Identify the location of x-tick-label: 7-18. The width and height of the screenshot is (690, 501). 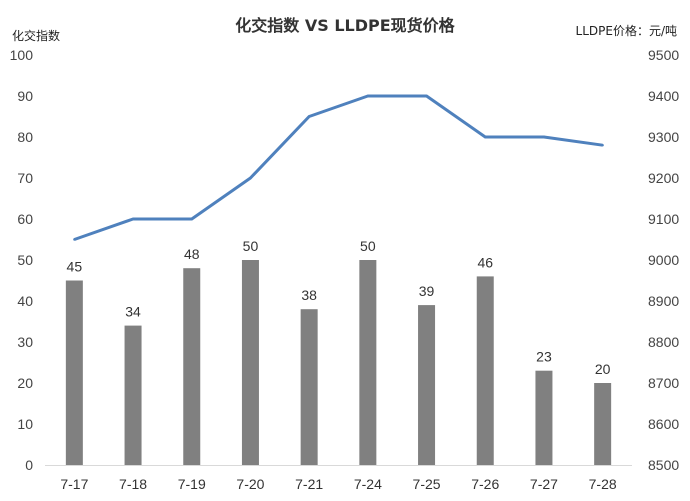
(133, 484).